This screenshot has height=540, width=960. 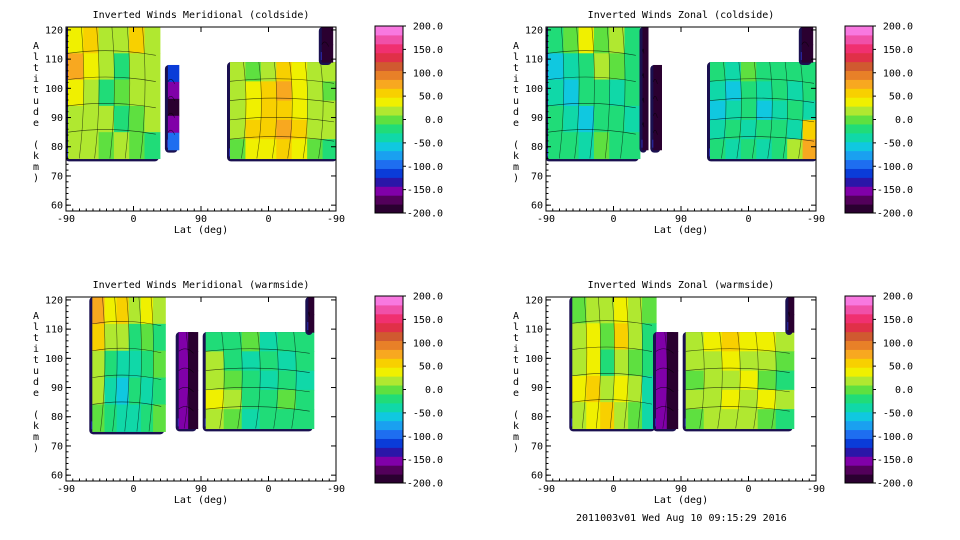 I want to click on colorbar-tick-label: 0.0, so click(x=434, y=390).